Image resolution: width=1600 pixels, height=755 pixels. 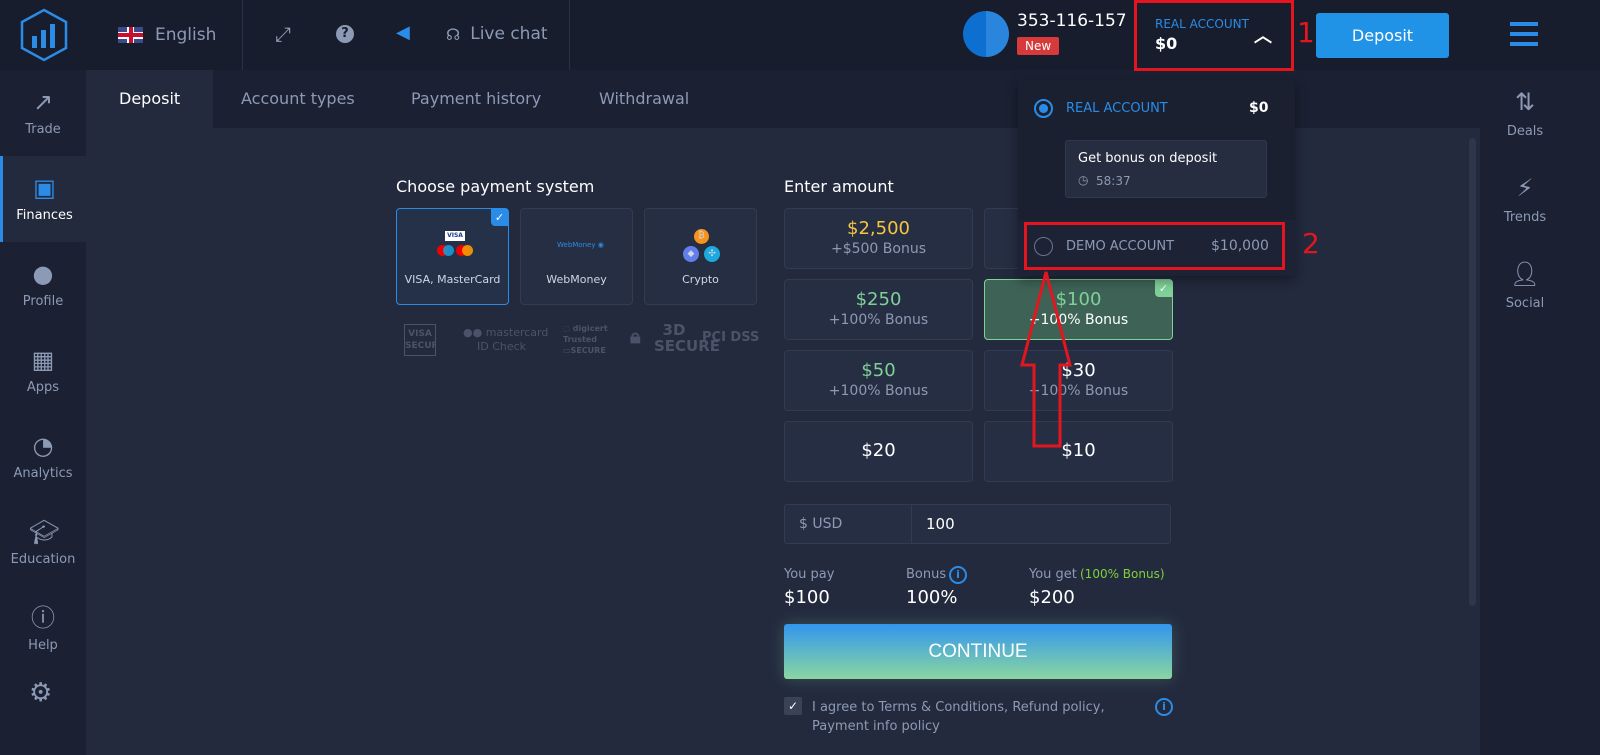 I want to click on payment-visa-mastercard: ✓ VISA VISA, MasterCard, so click(x=452, y=256).